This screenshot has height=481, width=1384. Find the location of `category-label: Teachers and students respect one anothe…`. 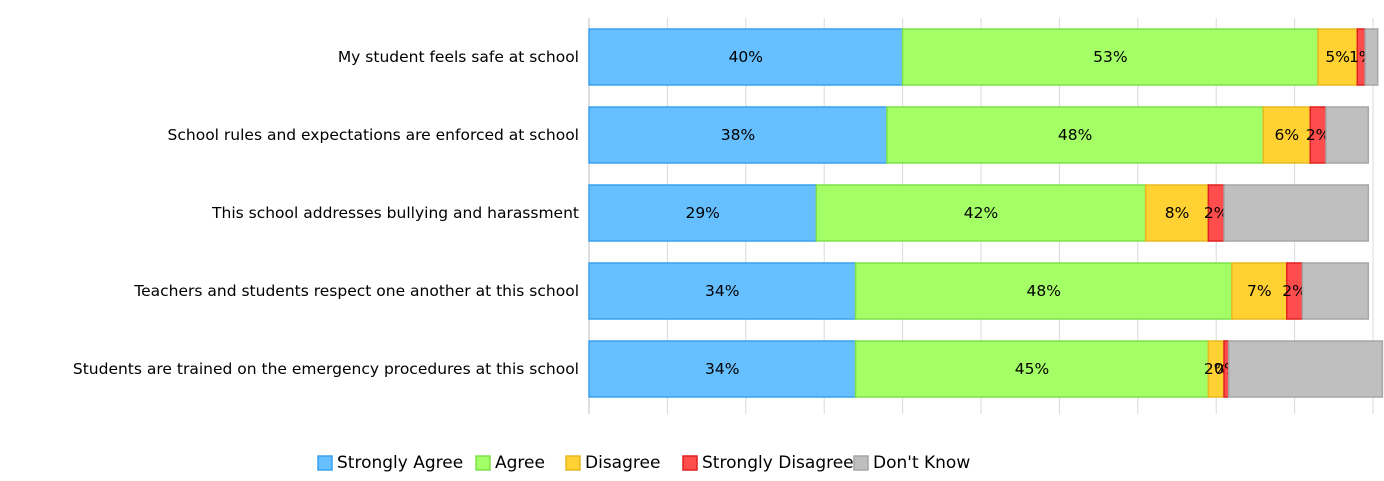

category-label: Teachers and students respect one anothe… is located at coordinates (356, 291).